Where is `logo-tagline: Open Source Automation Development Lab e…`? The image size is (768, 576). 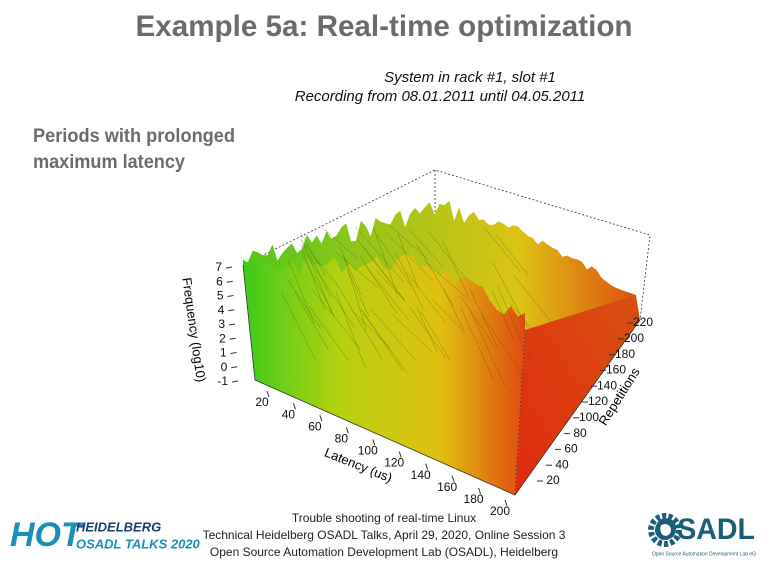 logo-tagline: Open Source Automation Development Lab e… is located at coordinates (704, 554).